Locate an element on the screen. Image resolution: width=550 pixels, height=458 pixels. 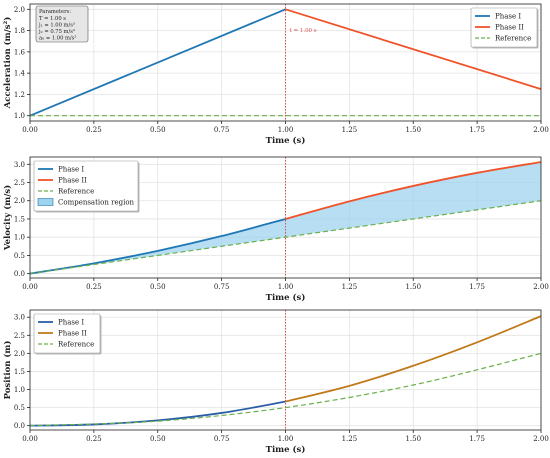
y-tick-label: 1.2 is located at coordinates (19, 95).